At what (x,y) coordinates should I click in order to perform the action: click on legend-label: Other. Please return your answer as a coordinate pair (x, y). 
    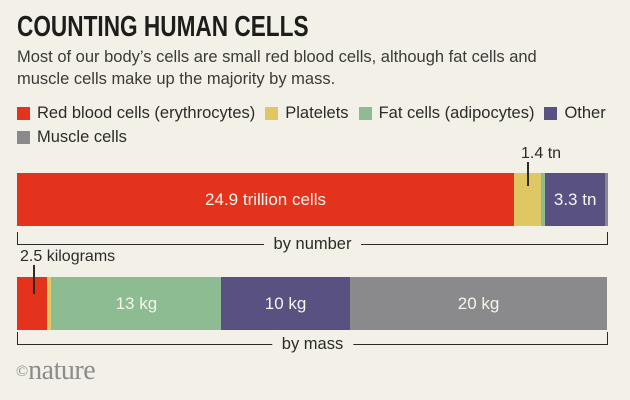
    Looking at the image, I should click on (585, 113).